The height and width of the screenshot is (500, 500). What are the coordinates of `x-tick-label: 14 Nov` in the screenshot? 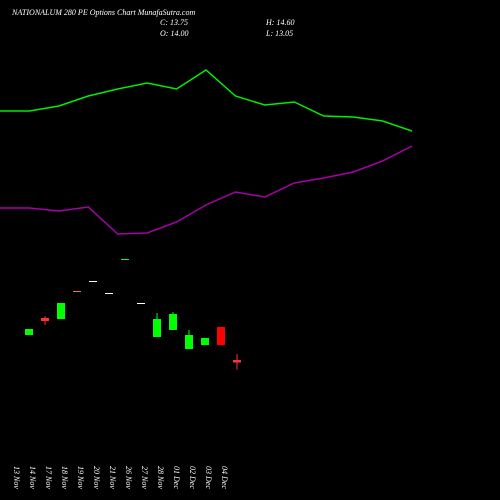 It's located at (32, 477).